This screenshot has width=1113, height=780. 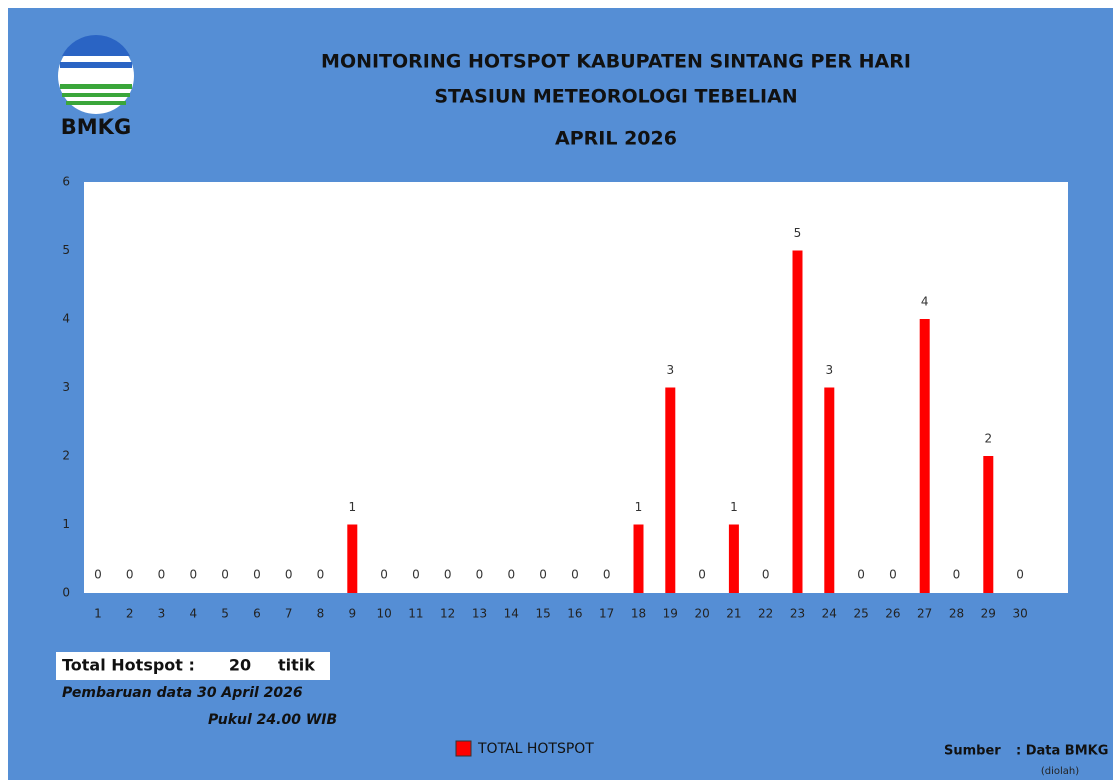 I want to click on x-tick-label: 11, so click(x=415, y=614).